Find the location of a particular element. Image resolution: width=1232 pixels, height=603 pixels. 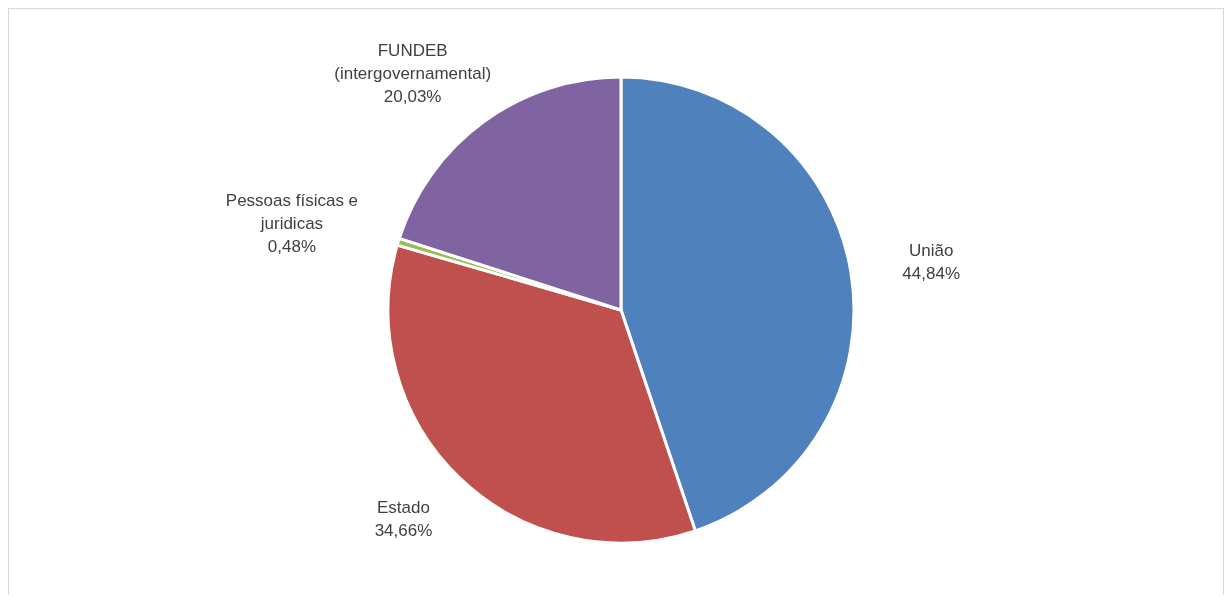

slice-label: FUNDEB (intergovernamental) is located at coordinates (413, 62).